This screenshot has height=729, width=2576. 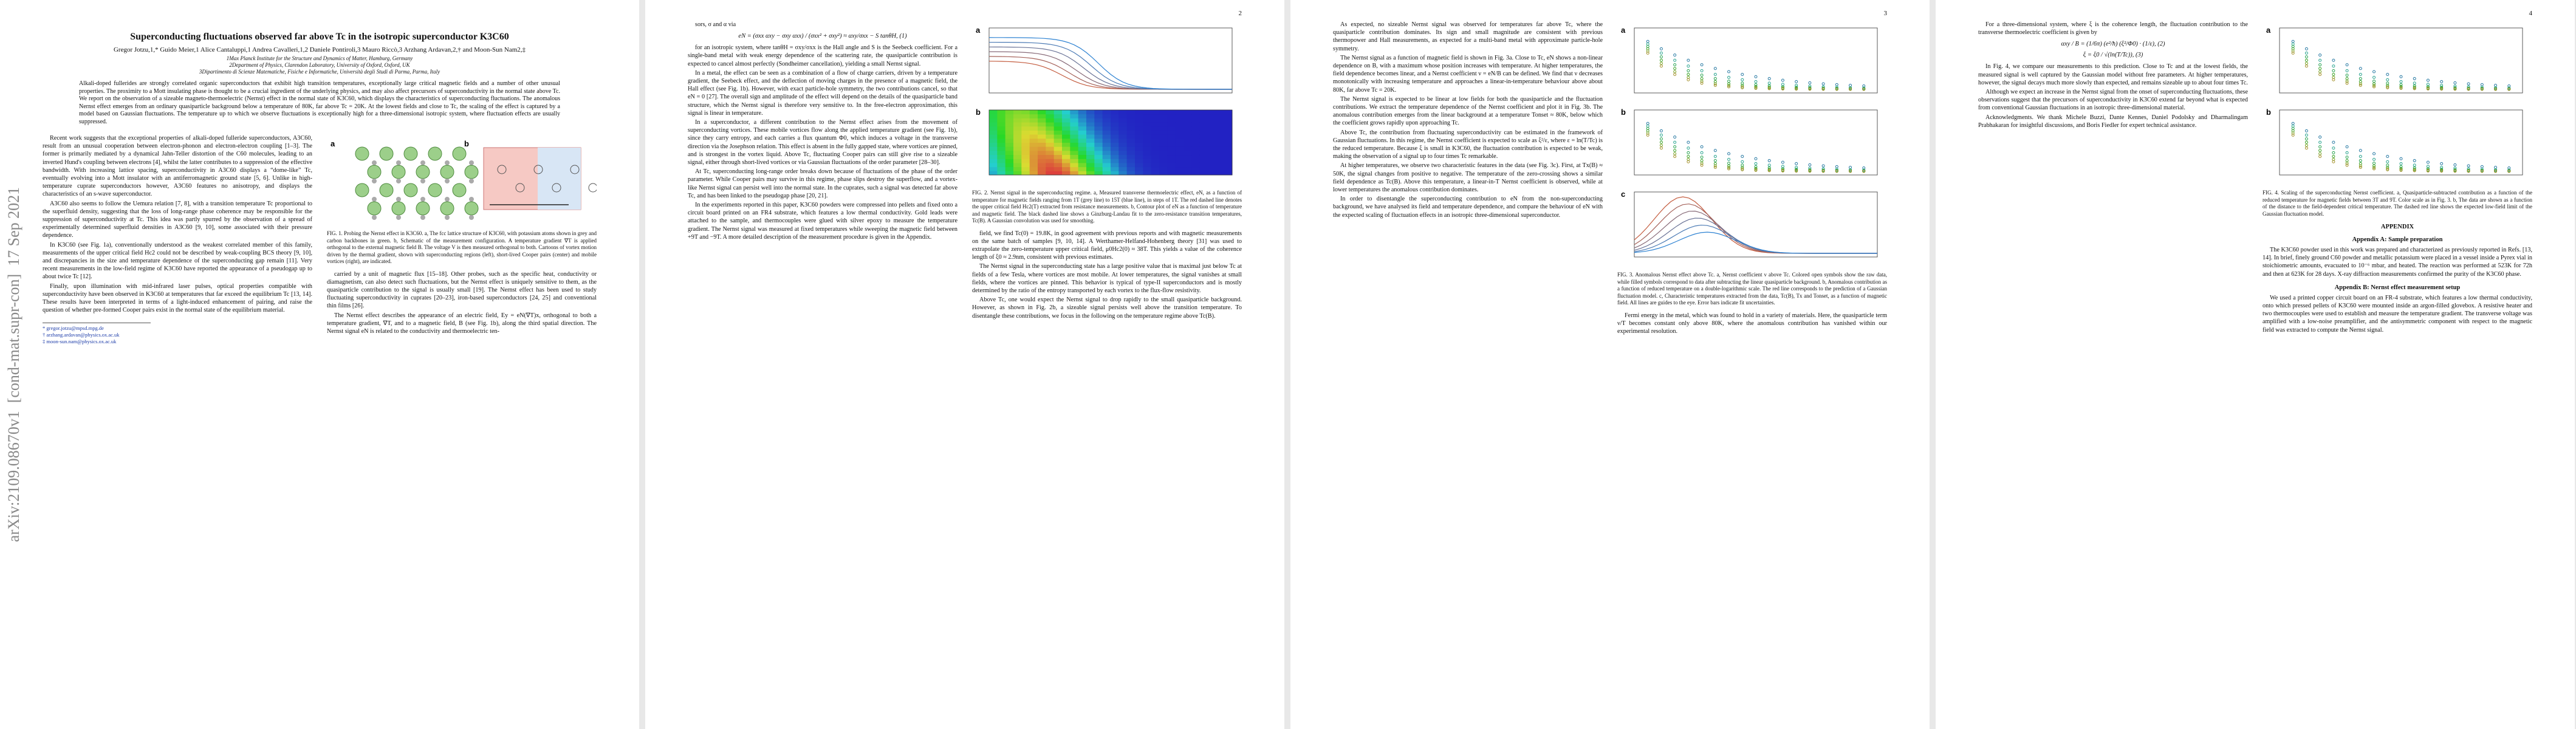 What do you see at coordinates (979, 31) in the screenshot?
I see `panel-label: a` at bounding box center [979, 31].